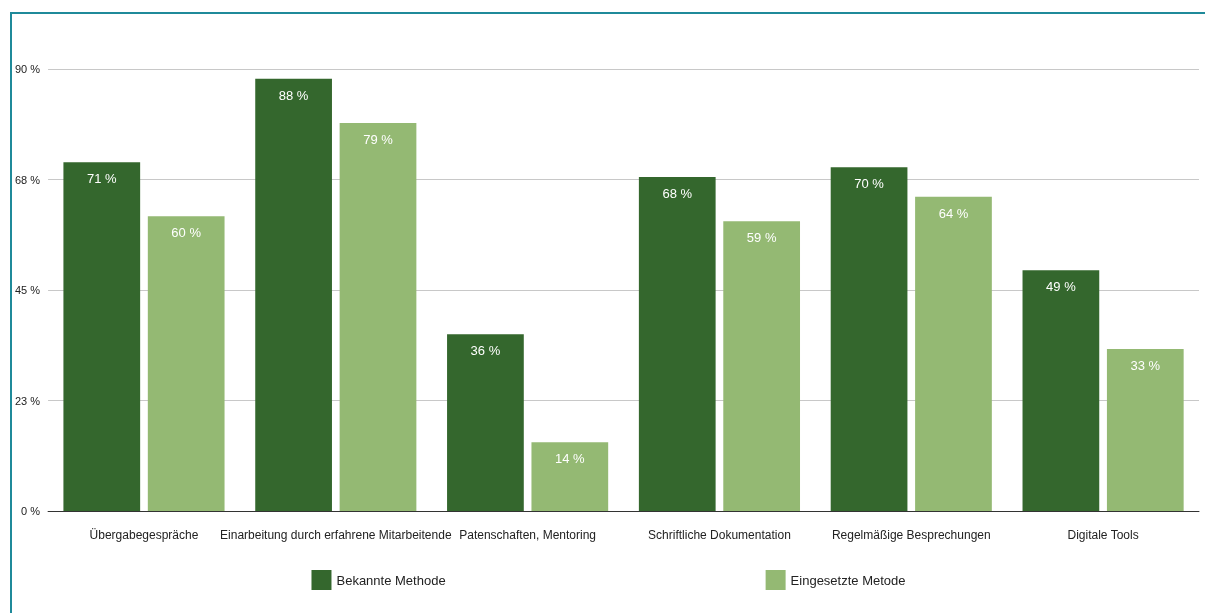  Describe the element at coordinates (102, 179) in the screenshot. I see `data-label: 71 %` at that location.